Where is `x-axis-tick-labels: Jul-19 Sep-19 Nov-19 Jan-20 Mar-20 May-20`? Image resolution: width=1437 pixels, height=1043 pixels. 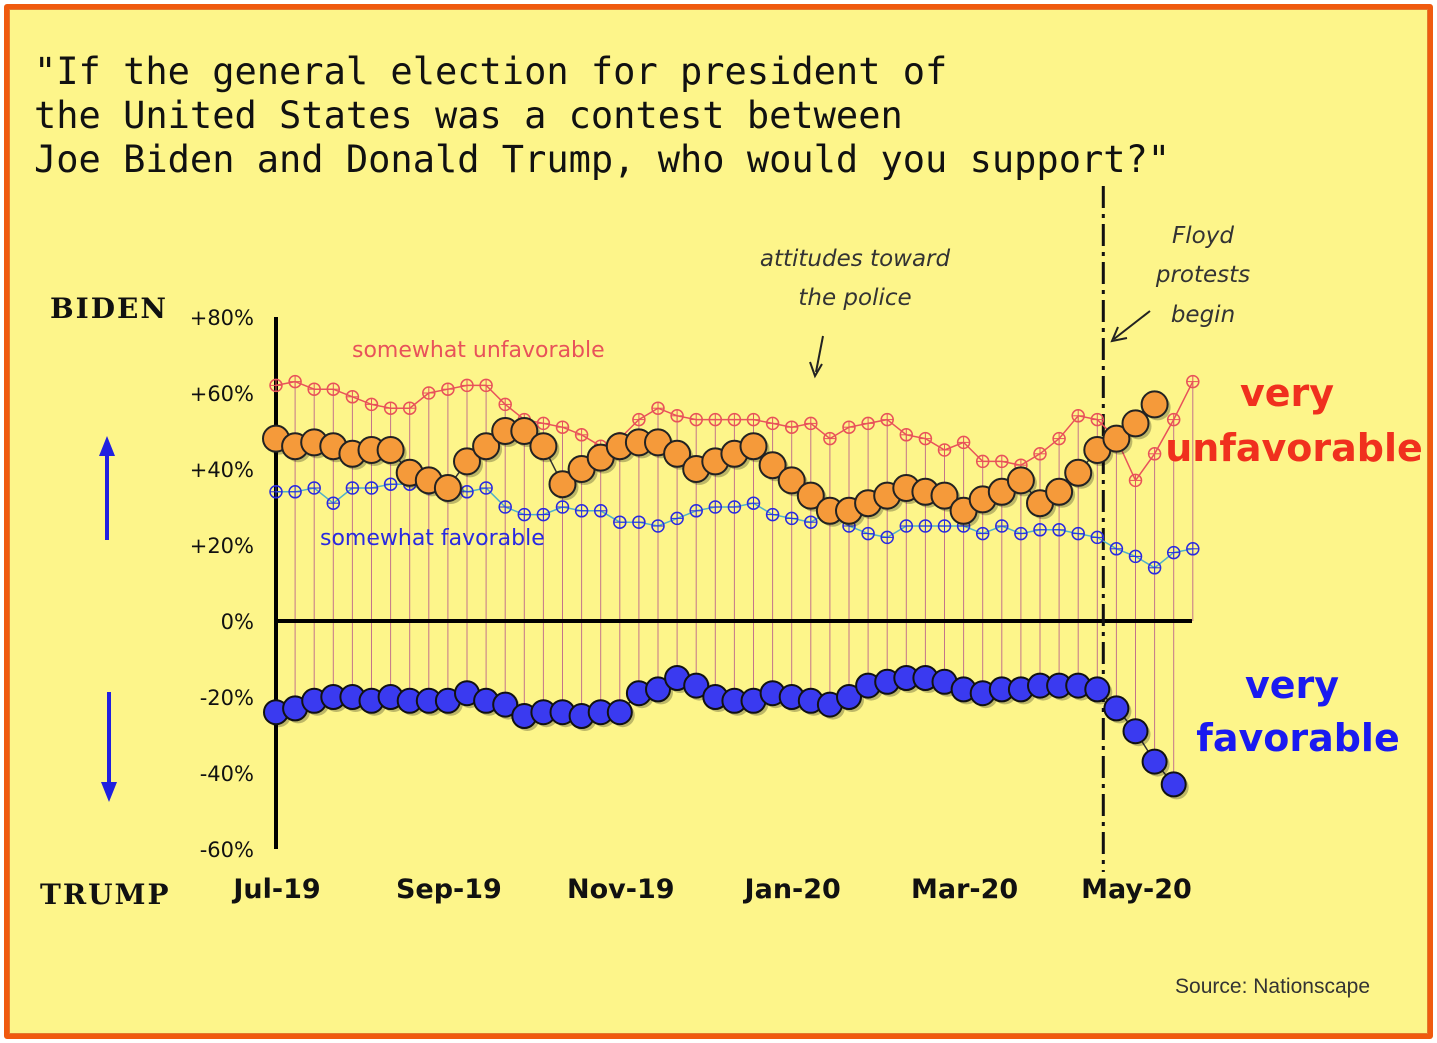 x-axis-tick-labels: Jul-19 Sep-19 Nov-19 Jan-20 Mar-20 May-20 is located at coordinates (711, 889).